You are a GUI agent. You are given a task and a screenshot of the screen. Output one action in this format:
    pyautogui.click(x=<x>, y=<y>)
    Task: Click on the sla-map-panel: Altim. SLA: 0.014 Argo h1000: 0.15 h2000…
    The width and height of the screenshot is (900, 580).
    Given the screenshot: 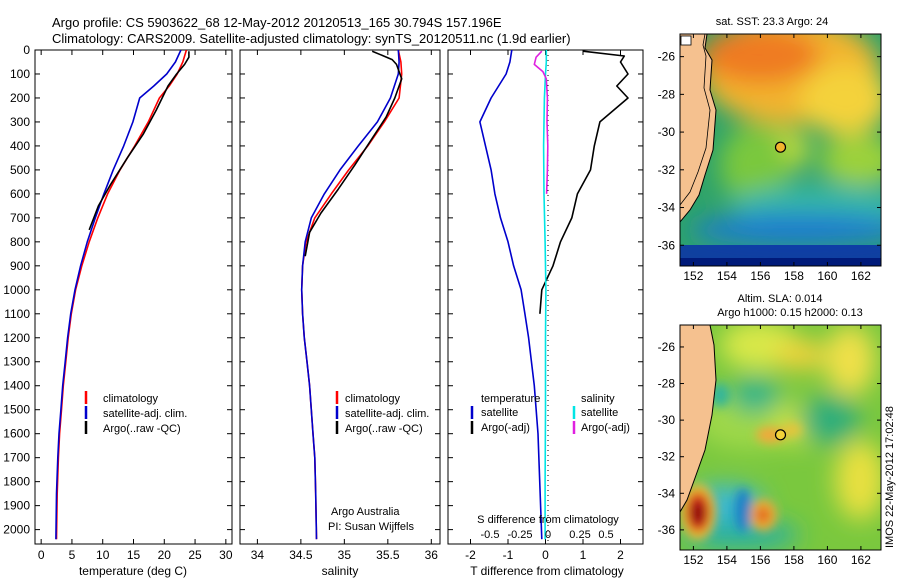 What is the action you would take?
    pyautogui.click(x=770, y=430)
    